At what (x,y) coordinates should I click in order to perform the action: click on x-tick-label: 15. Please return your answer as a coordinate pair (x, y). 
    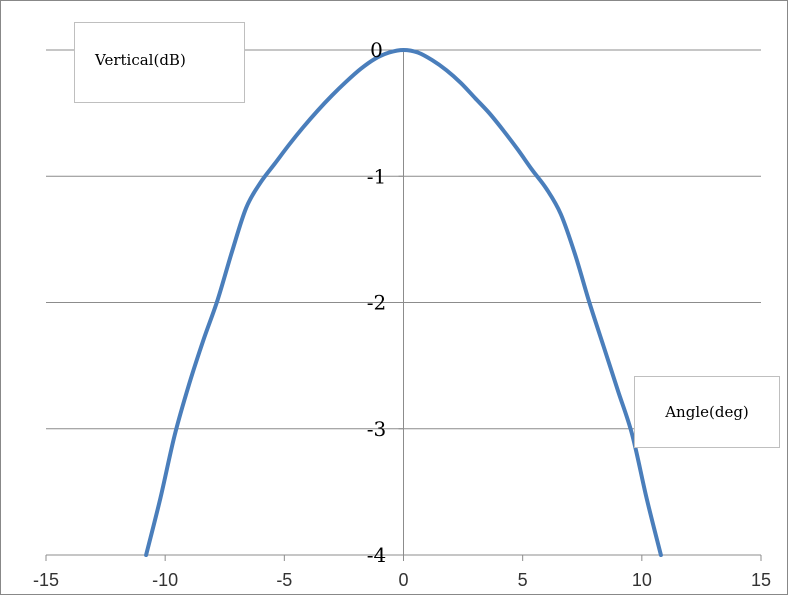
    Looking at the image, I should click on (761, 580).